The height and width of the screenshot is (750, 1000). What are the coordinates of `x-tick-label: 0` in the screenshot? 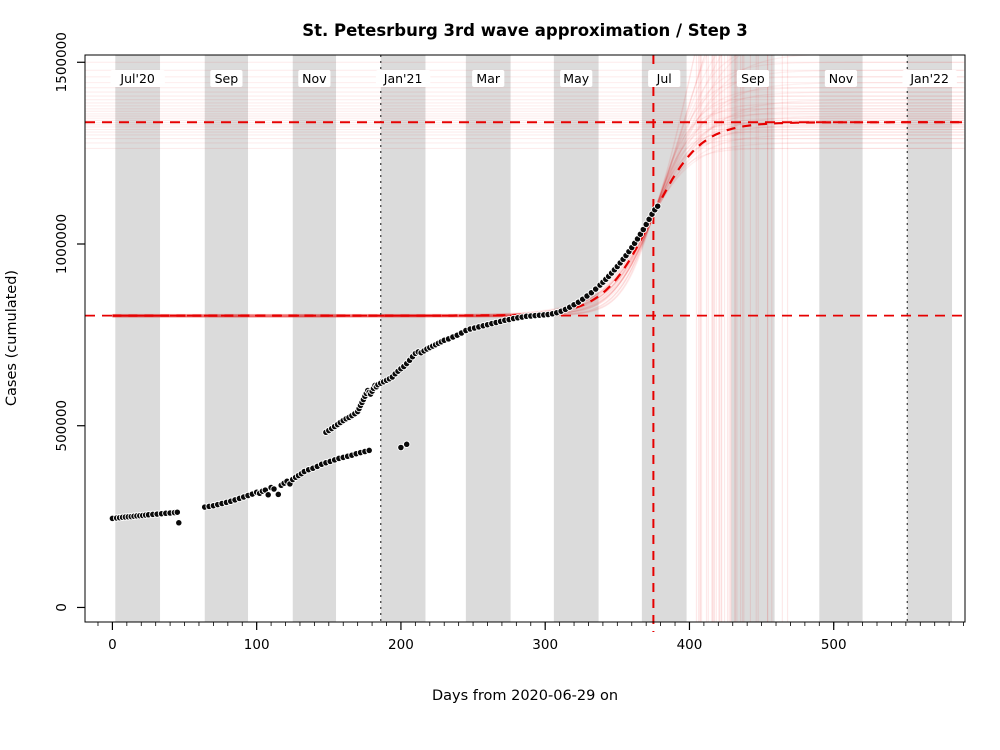 It's located at (112, 645).